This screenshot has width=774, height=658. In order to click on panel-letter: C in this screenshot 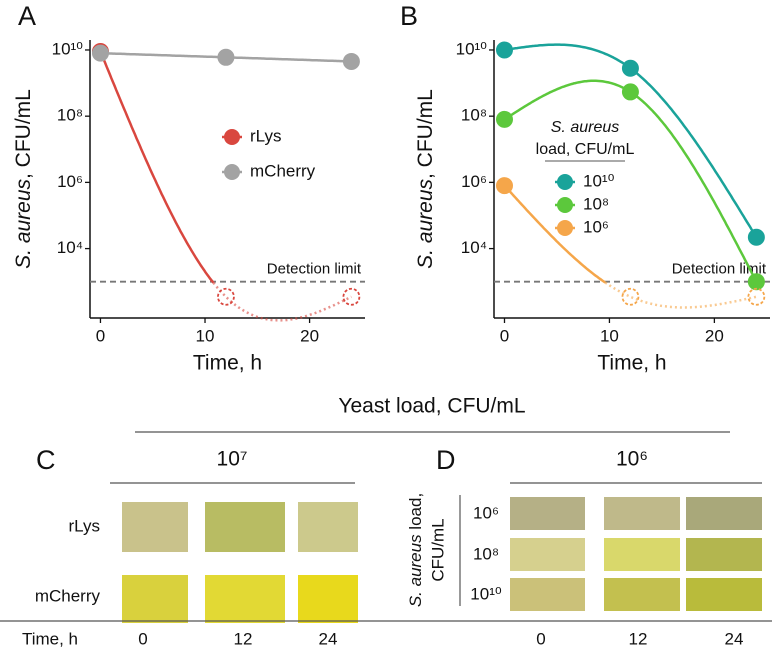, I will do `click(46, 460)`.